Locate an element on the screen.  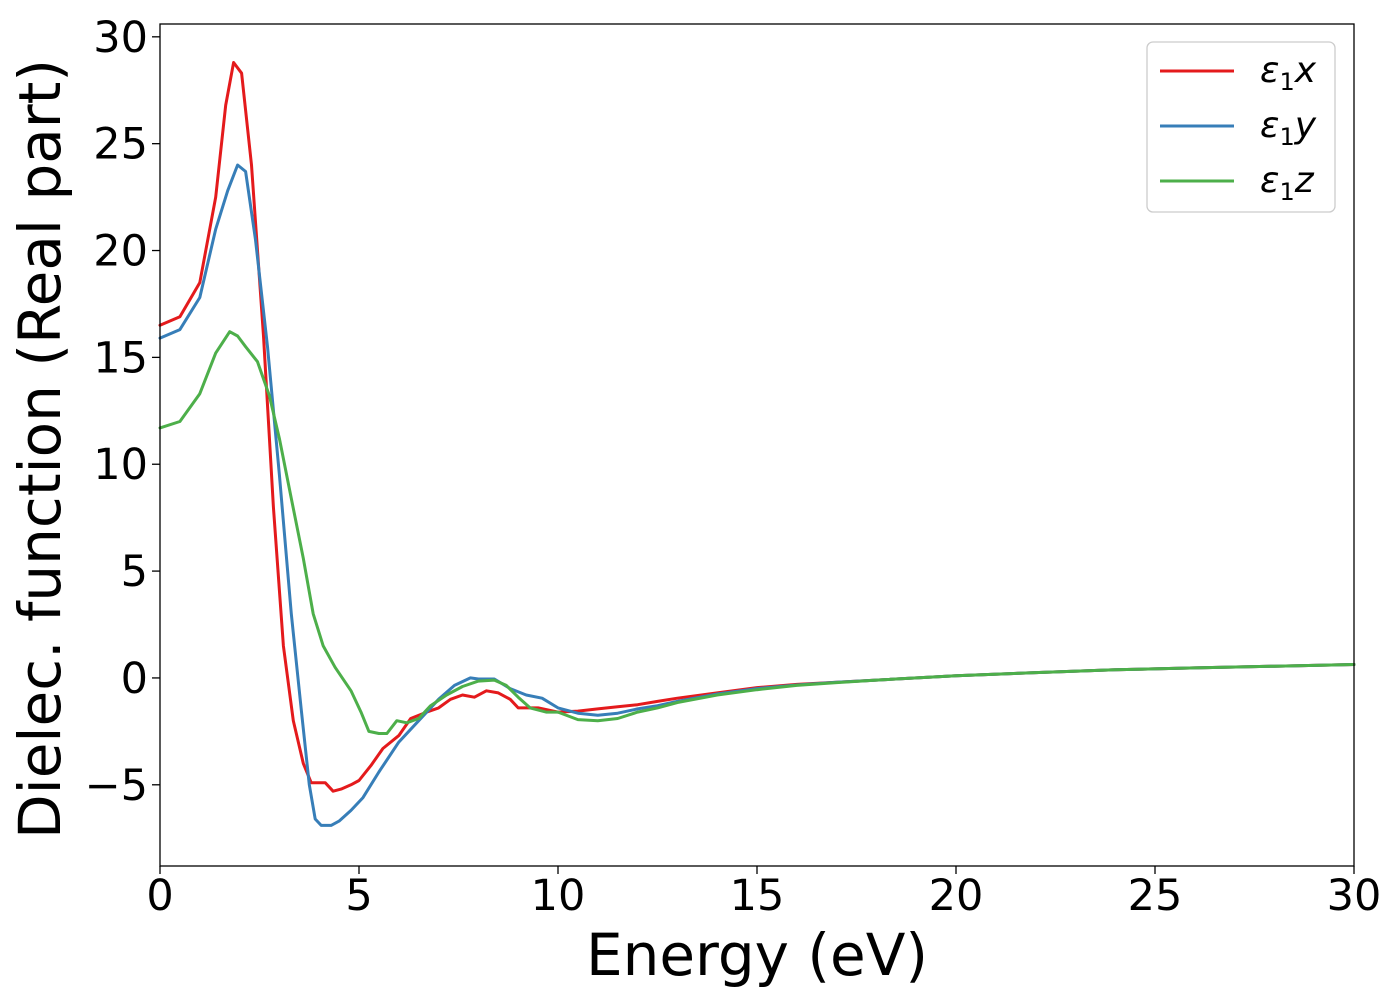
x-tick-label: 15 is located at coordinates (757, 896).